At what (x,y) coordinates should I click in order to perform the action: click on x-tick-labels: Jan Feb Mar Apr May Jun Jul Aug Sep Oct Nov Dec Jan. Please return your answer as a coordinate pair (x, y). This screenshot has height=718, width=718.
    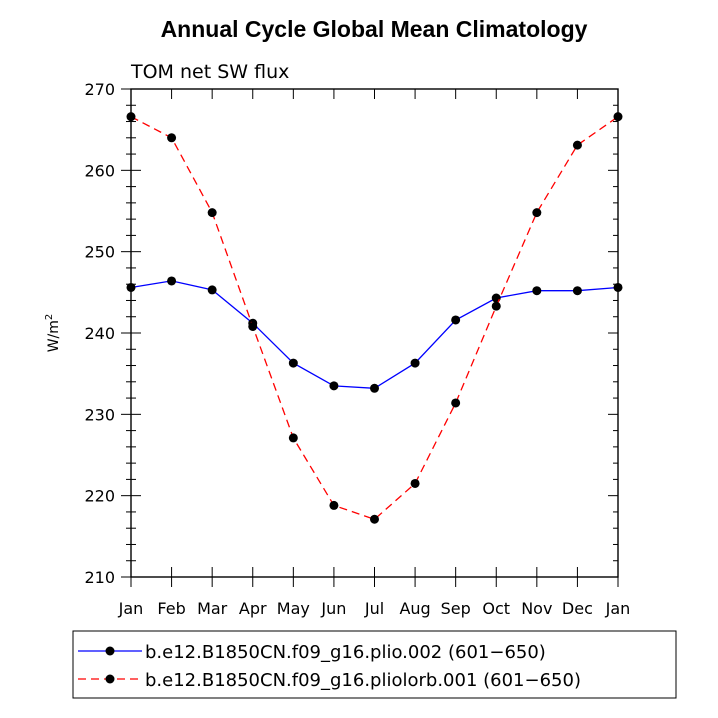
    Looking at the image, I should click on (374, 608).